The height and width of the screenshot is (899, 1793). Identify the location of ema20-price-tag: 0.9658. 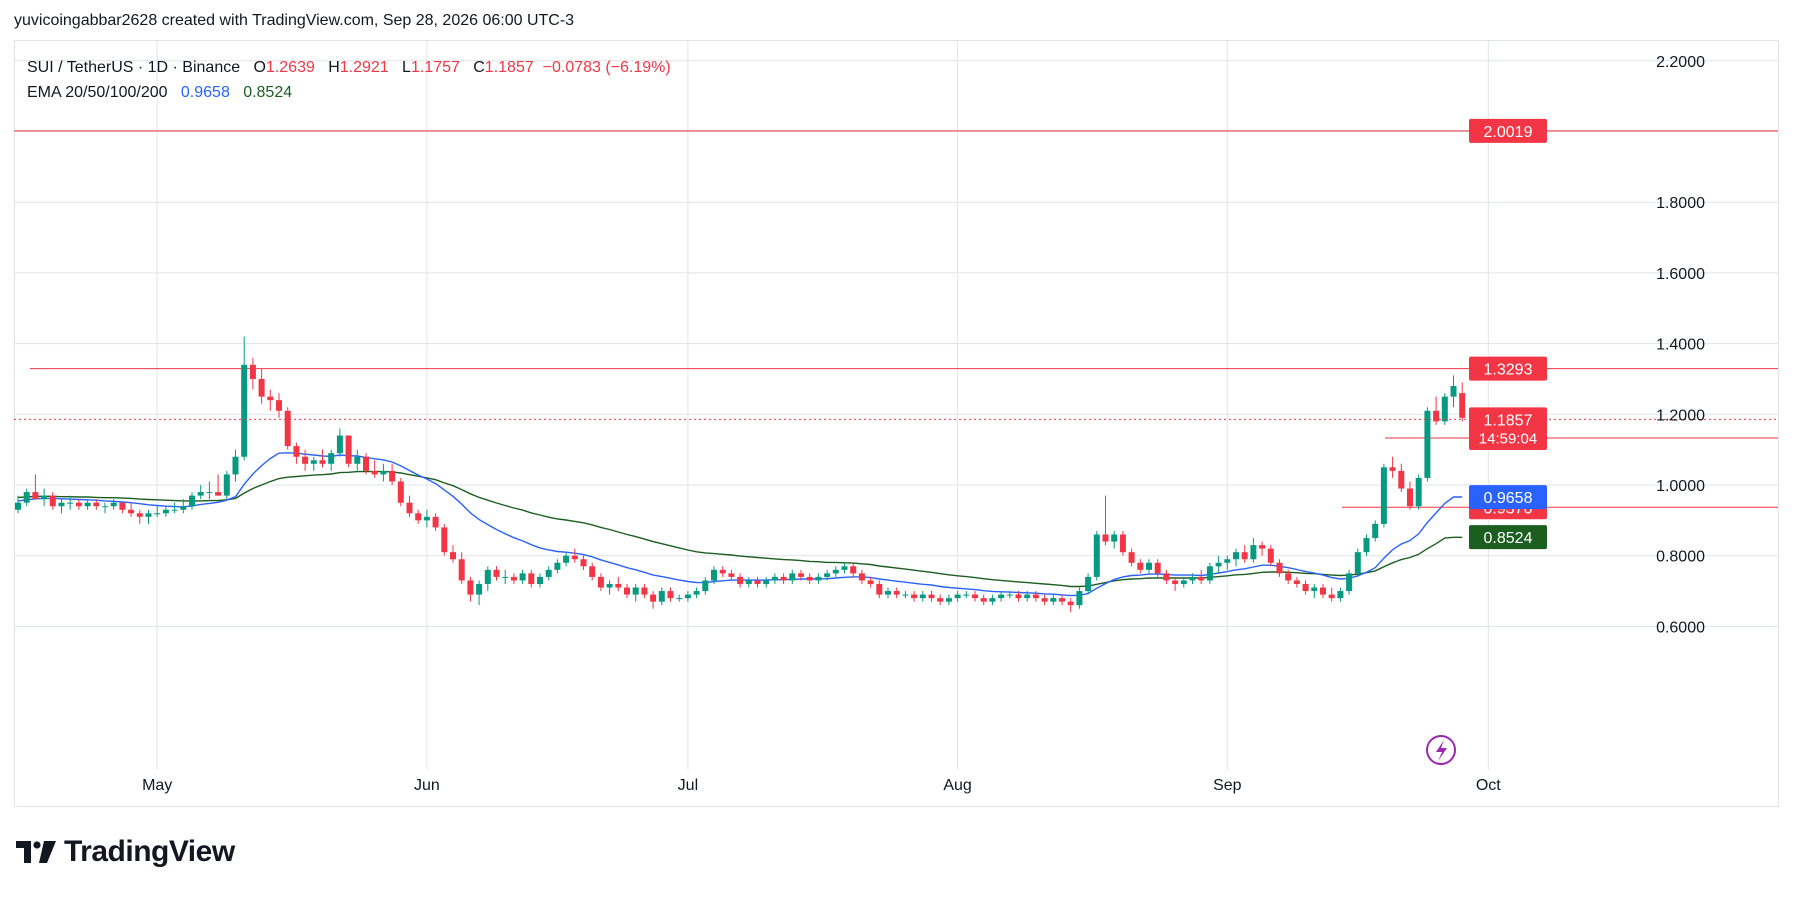
(1508, 497).